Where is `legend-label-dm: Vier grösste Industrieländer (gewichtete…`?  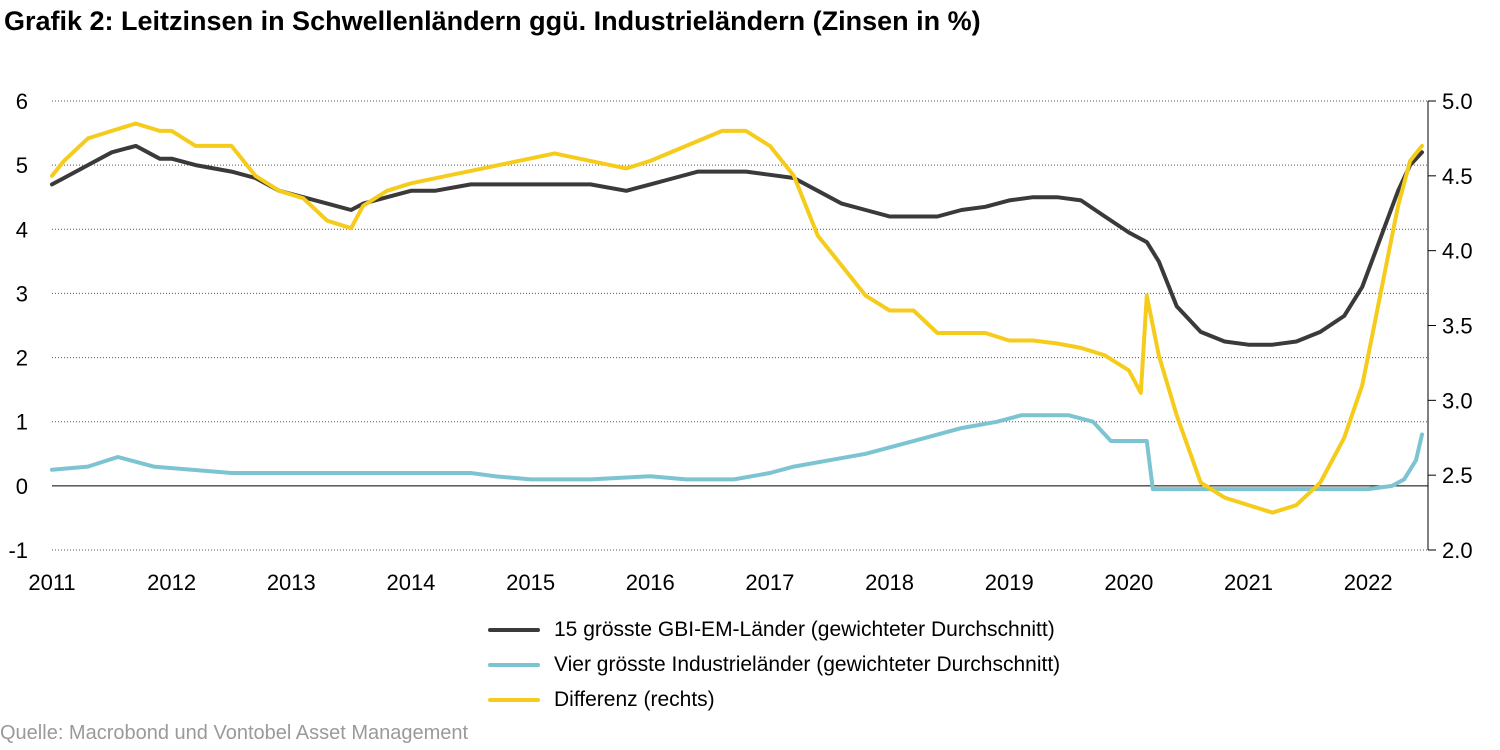
legend-label-dm: Vier grösste Industrieländer (gewichtete… is located at coordinates (807, 664).